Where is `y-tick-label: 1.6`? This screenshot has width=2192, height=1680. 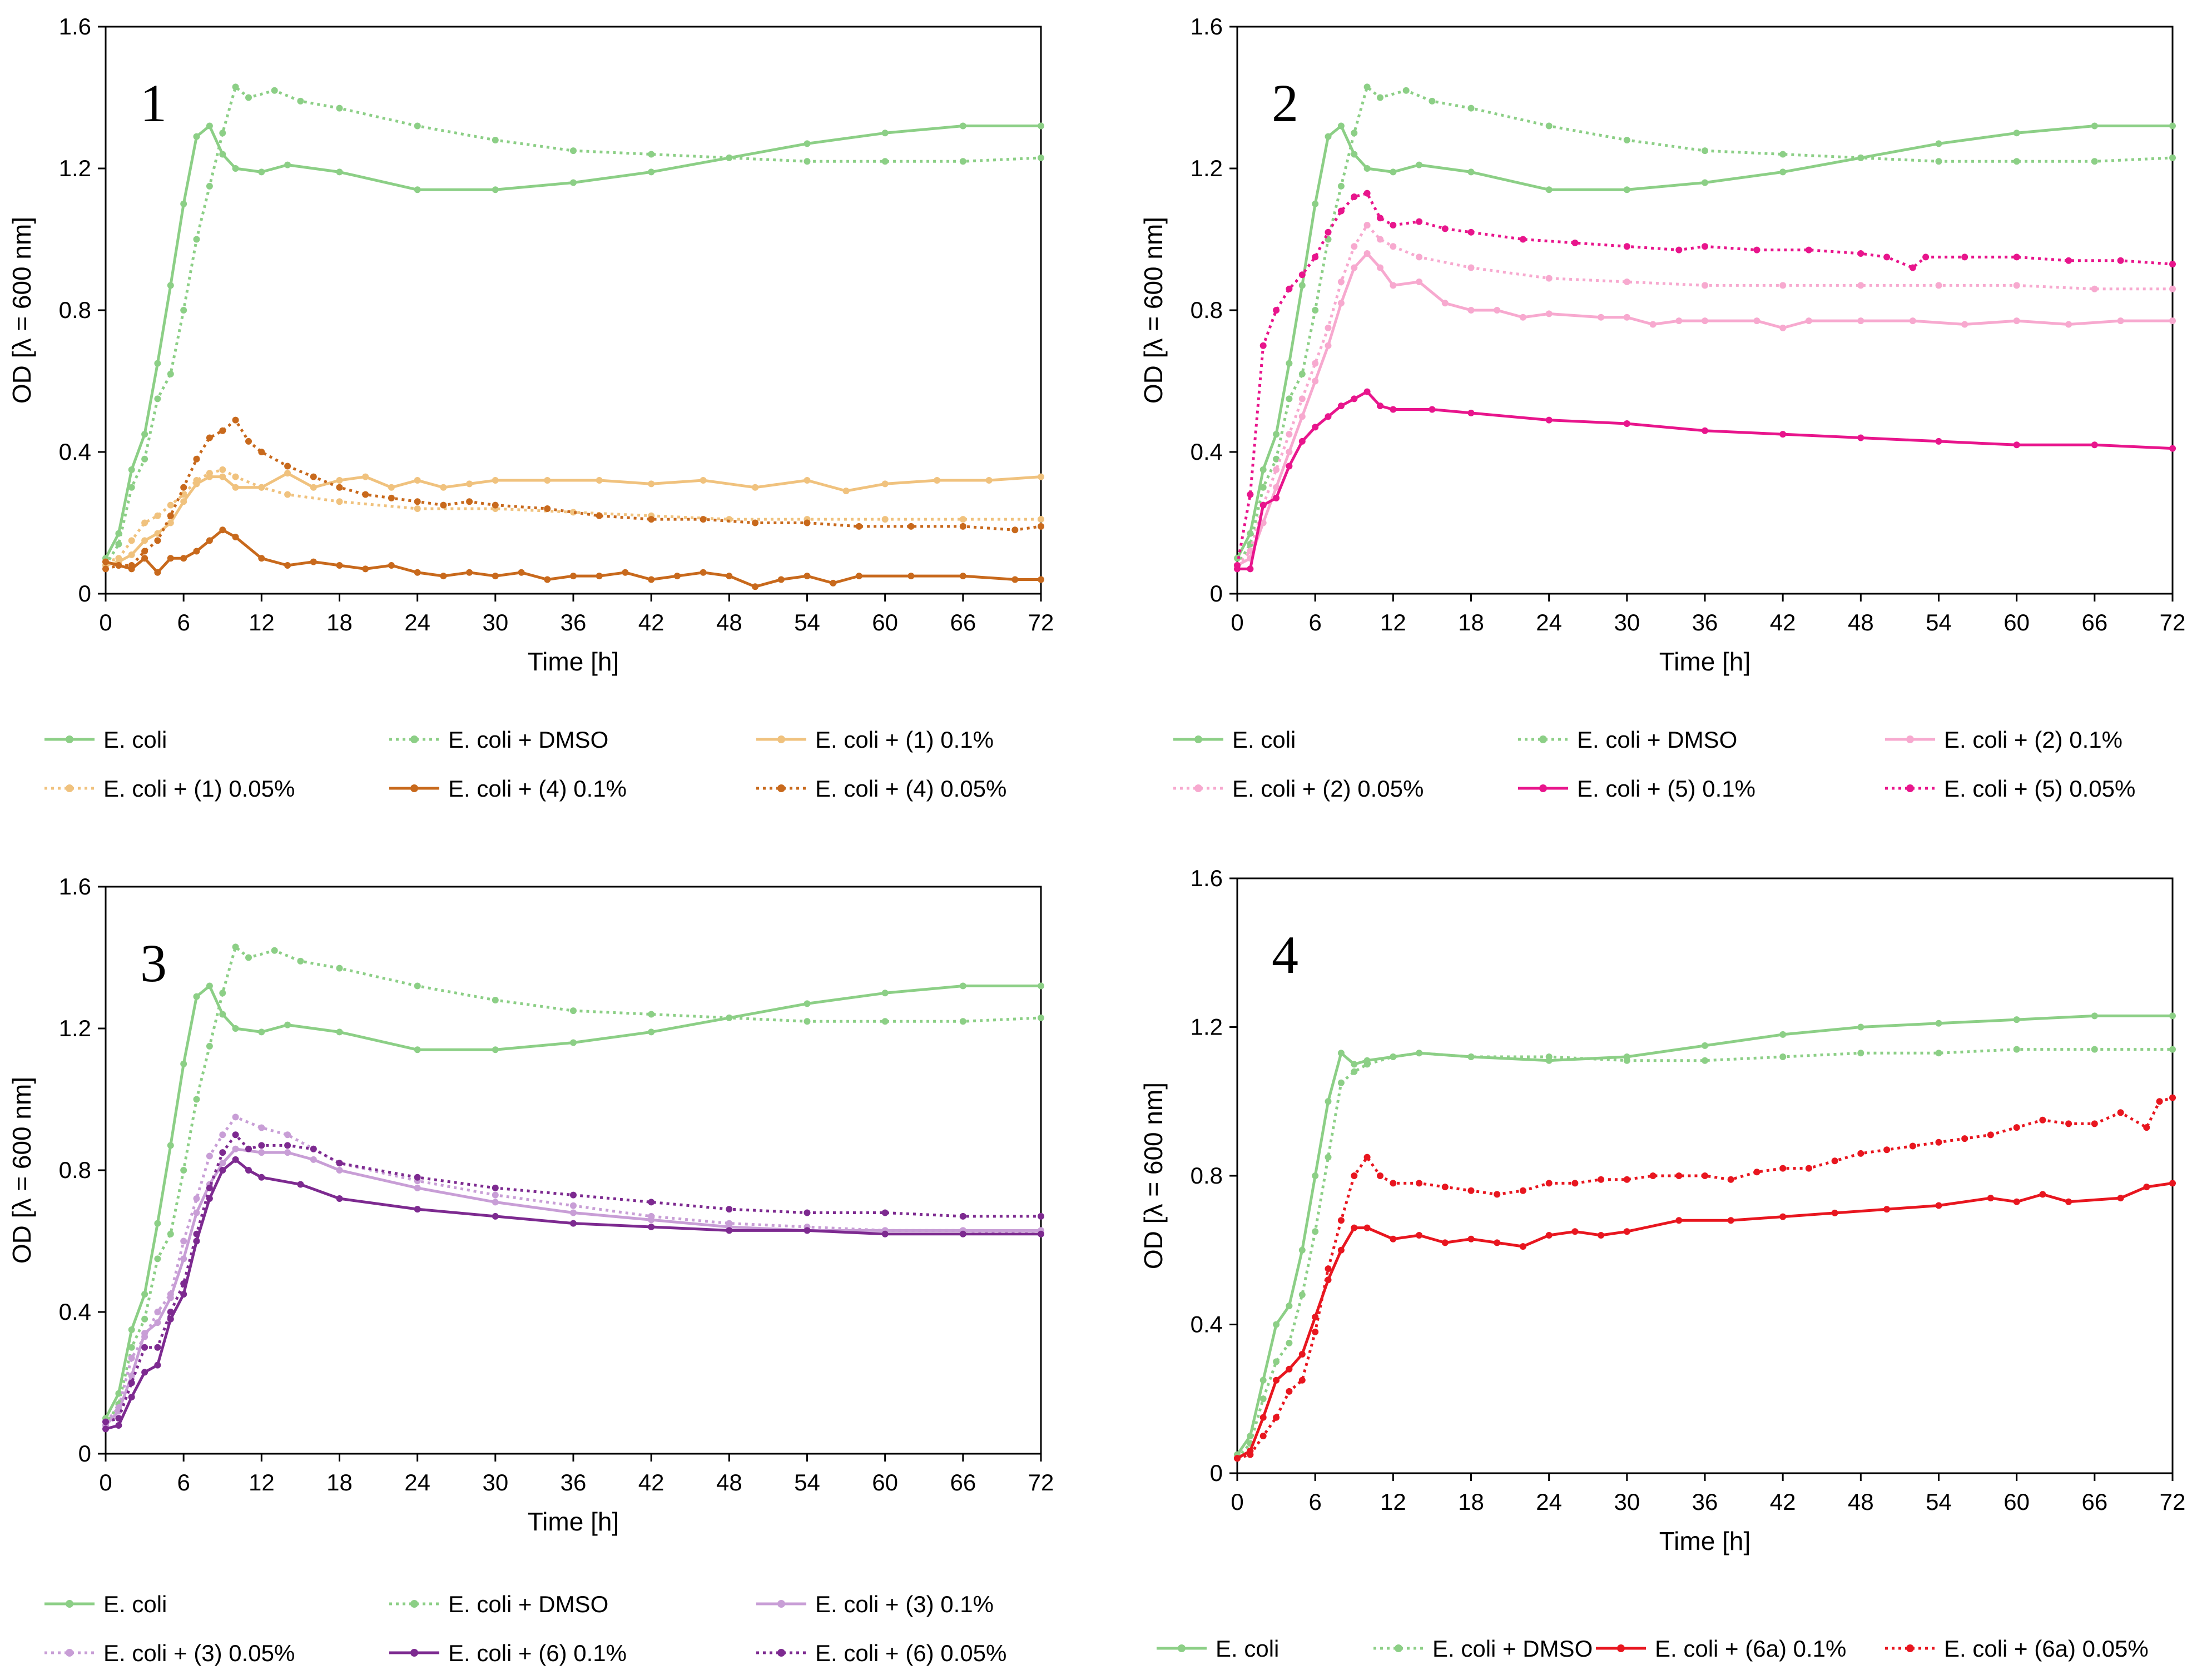
y-tick-label: 1.6 is located at coordinates (75, 886).